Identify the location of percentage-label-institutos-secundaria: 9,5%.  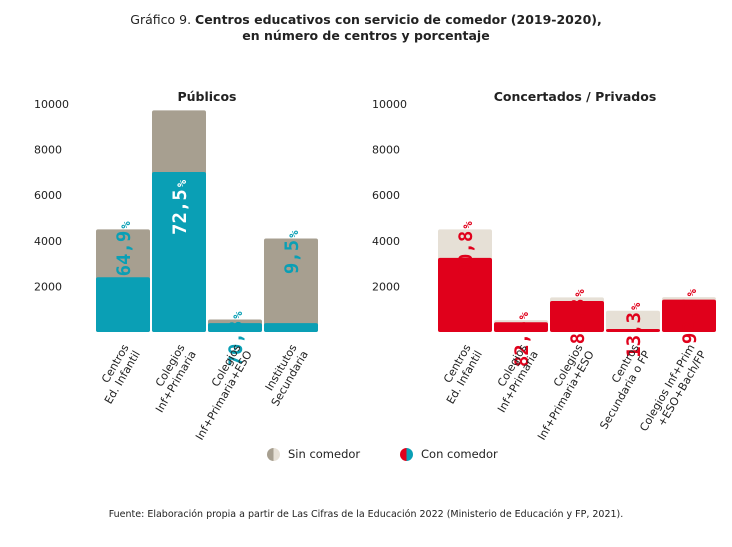
(292, 252).